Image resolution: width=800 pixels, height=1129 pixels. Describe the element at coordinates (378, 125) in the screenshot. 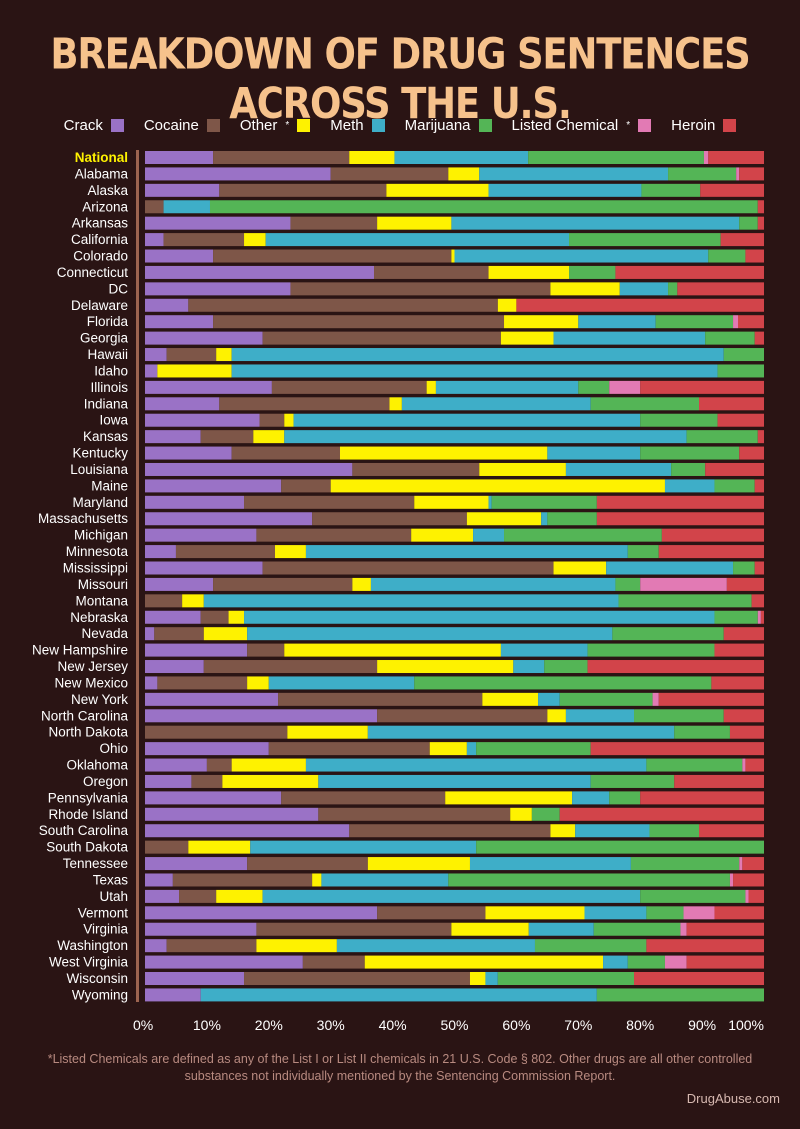

I see `legend-swatch` at that location.